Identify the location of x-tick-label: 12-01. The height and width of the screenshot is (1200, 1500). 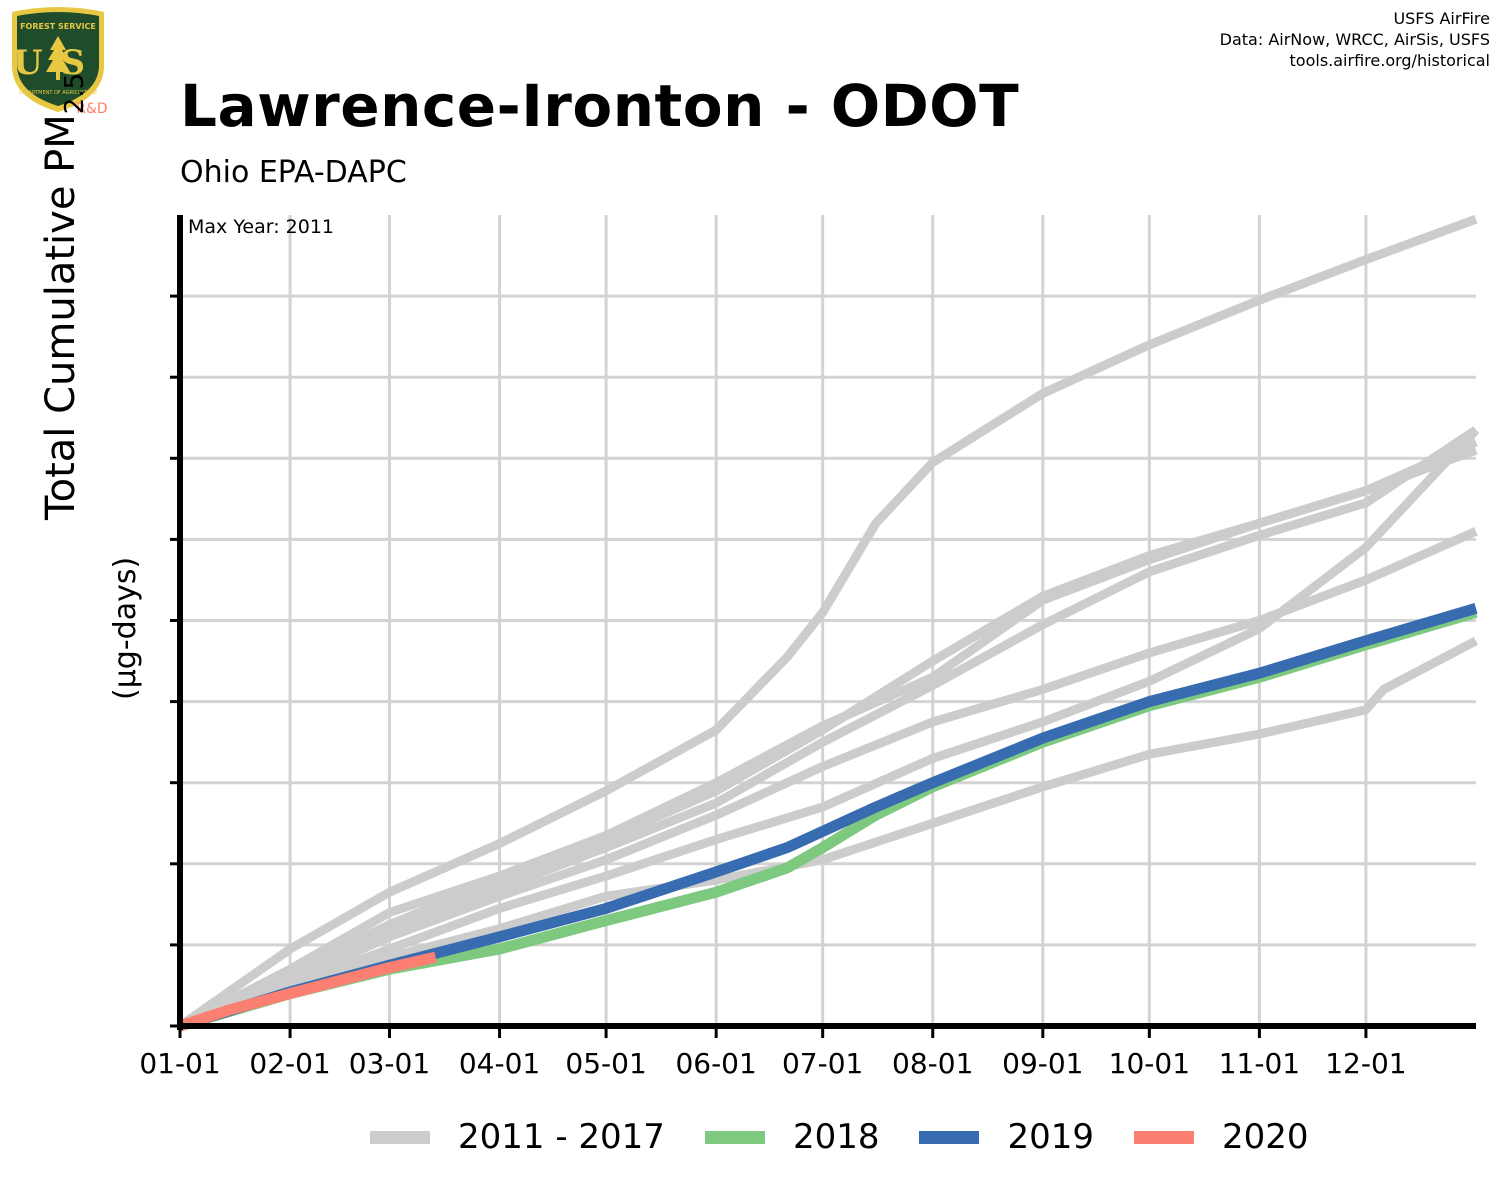
(1365, 1063).